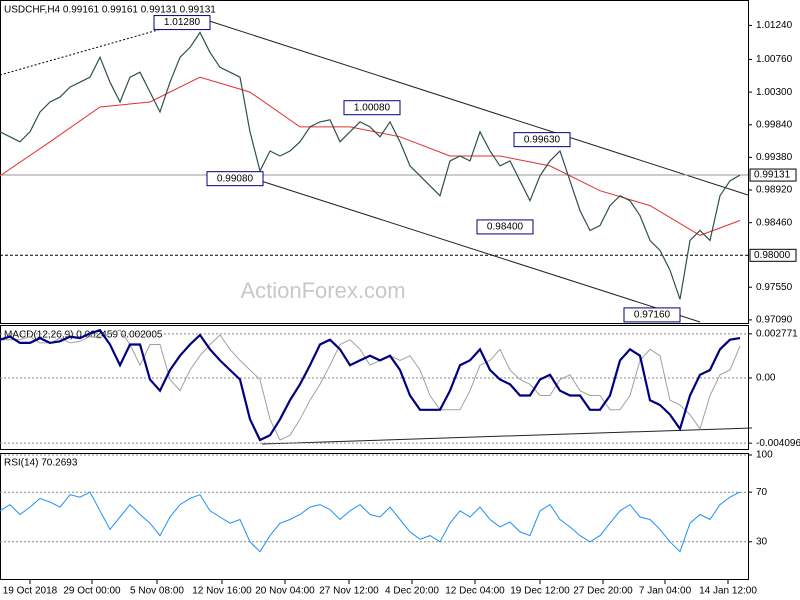  Describe the element at coordinates (774, 190) in the screenshot. I see `y-tick-label: 0.98920` at that location.